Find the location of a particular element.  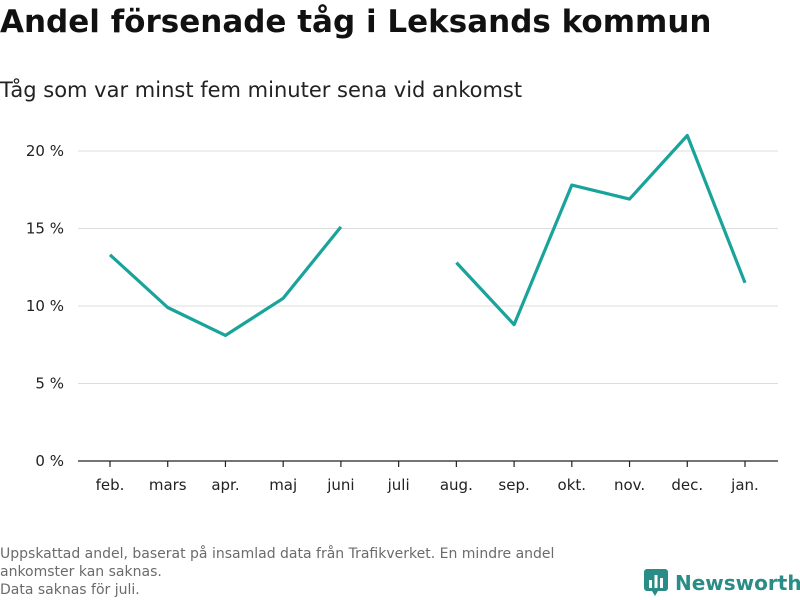

x-tick-label: nov. is located at coordinates (629, 485).